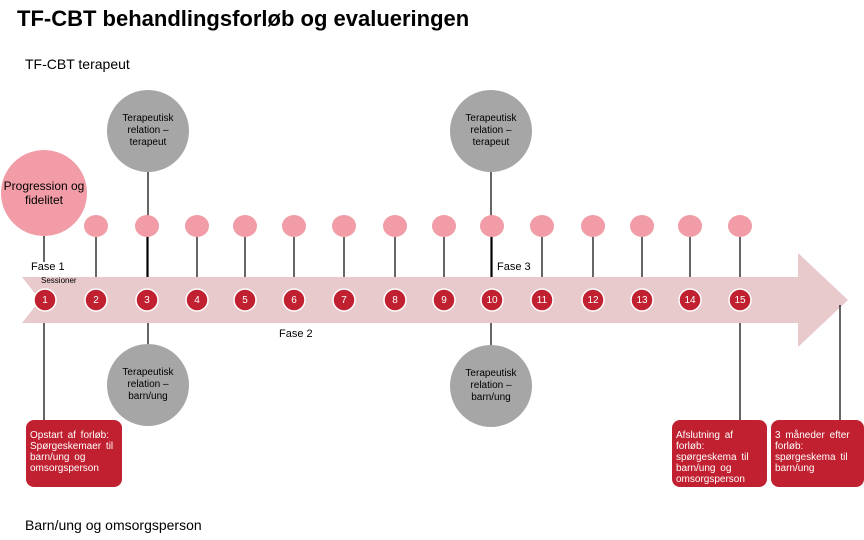 The height and width of the screenshot is (540, 864). Describe the element at coordinates (48, 267) in the screenshot. I see `phase-1-label: Fase 1` at that location.